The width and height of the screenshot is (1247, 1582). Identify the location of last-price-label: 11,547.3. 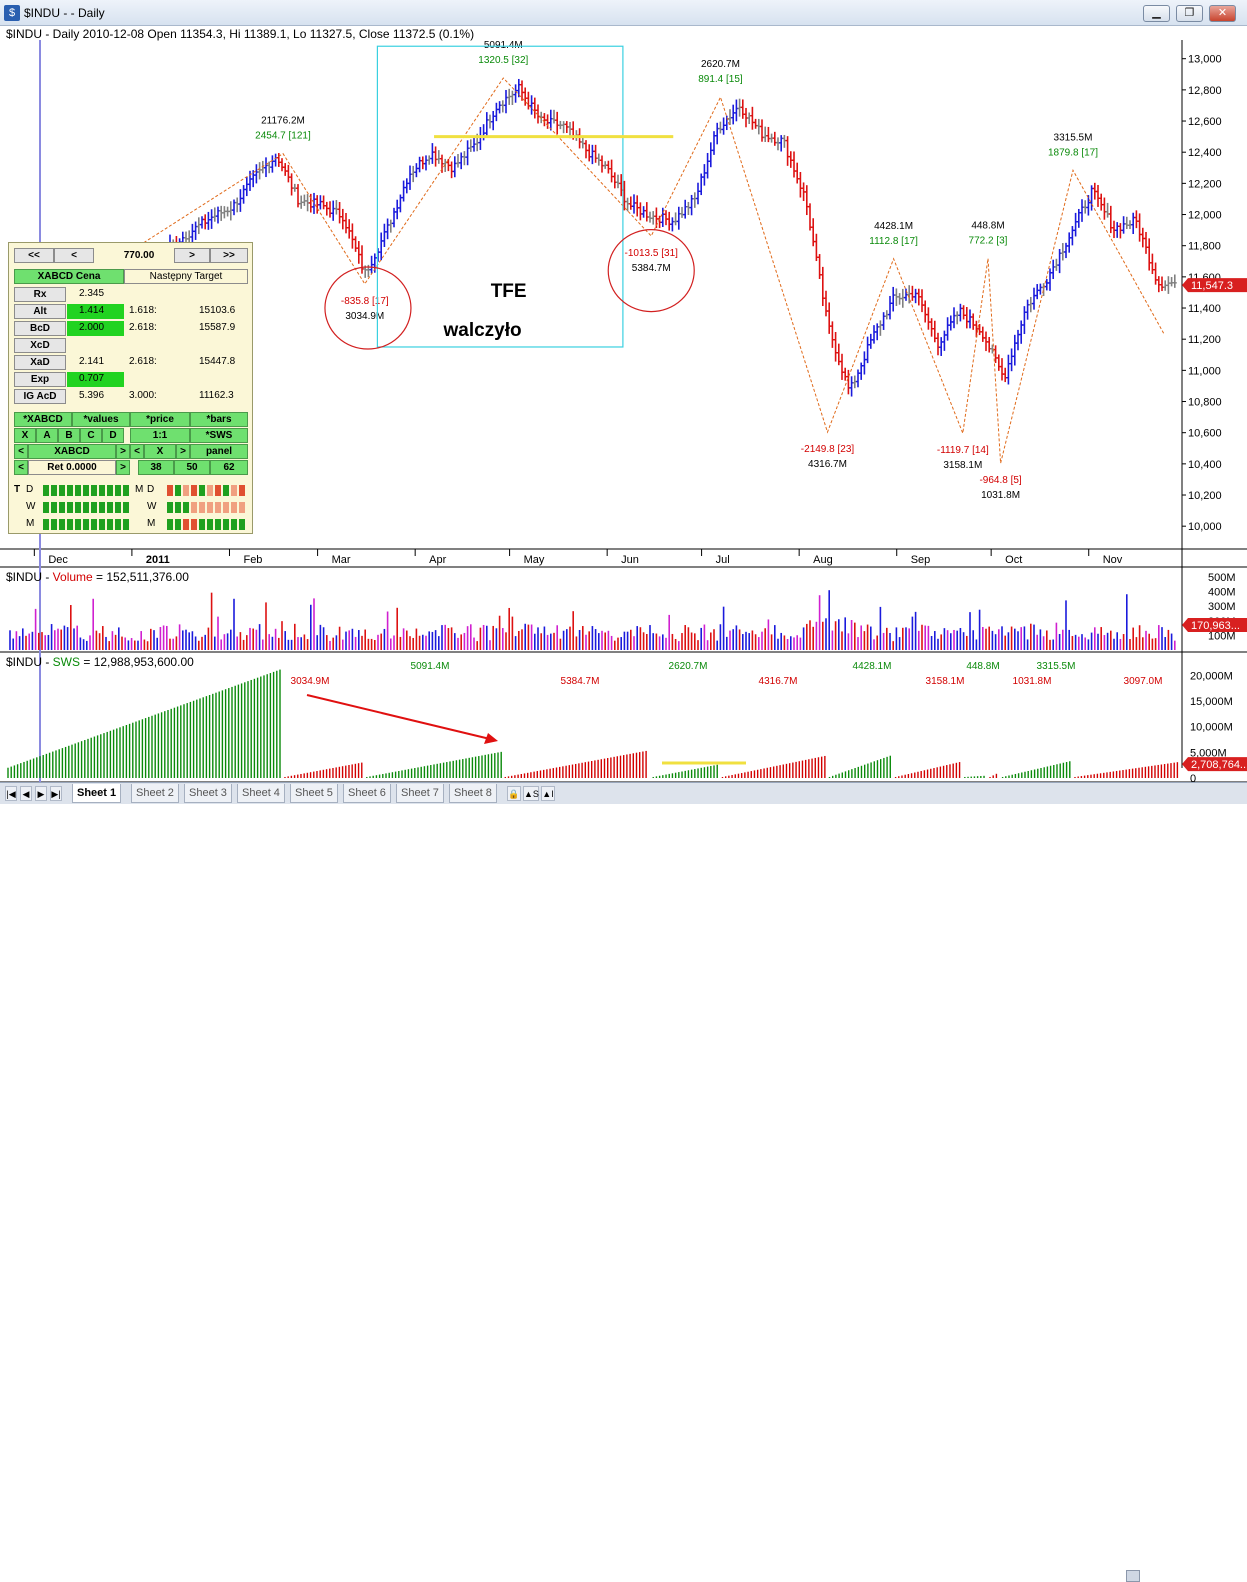
(1212, 286).